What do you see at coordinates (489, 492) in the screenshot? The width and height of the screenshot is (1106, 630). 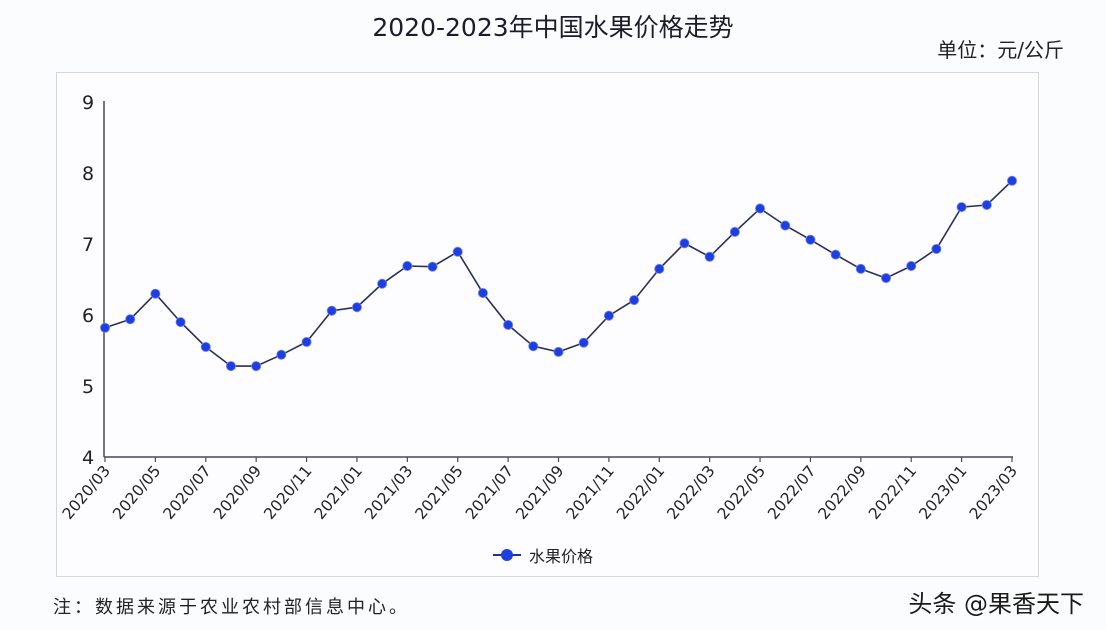 I see `x-tick-label: 2021/07` at bounding box center [489, 492].